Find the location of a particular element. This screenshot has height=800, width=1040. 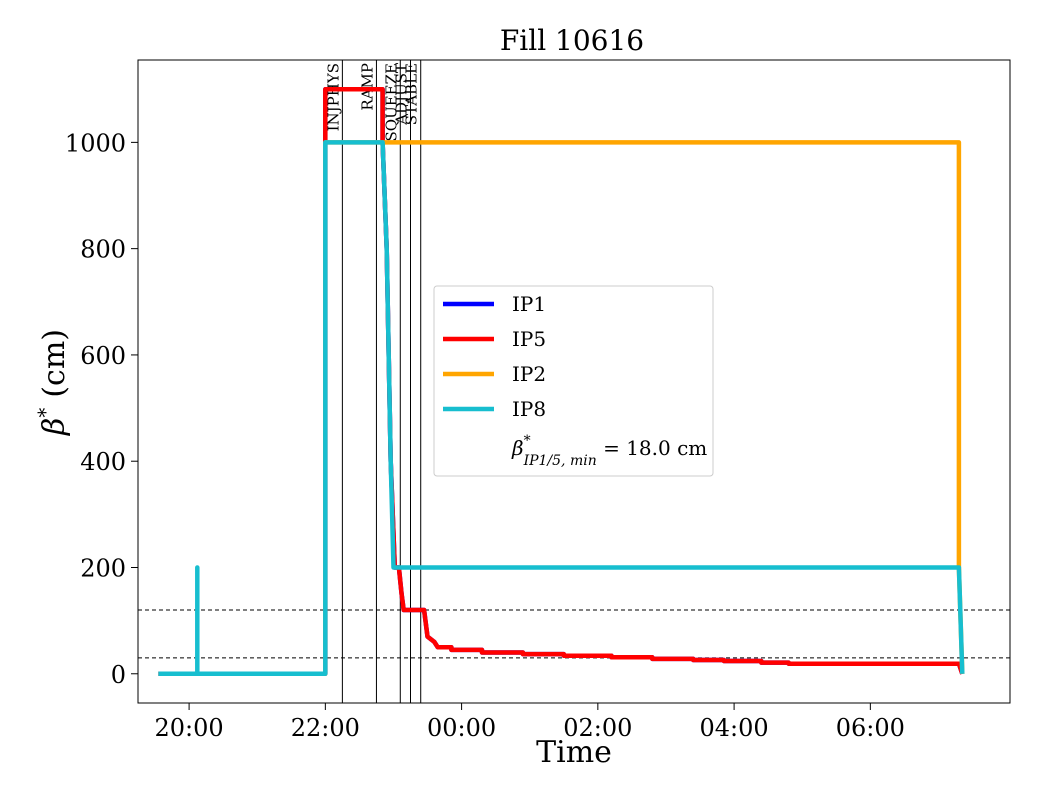

x-tick-label: 04:00 is located at coordinates (734, 728).